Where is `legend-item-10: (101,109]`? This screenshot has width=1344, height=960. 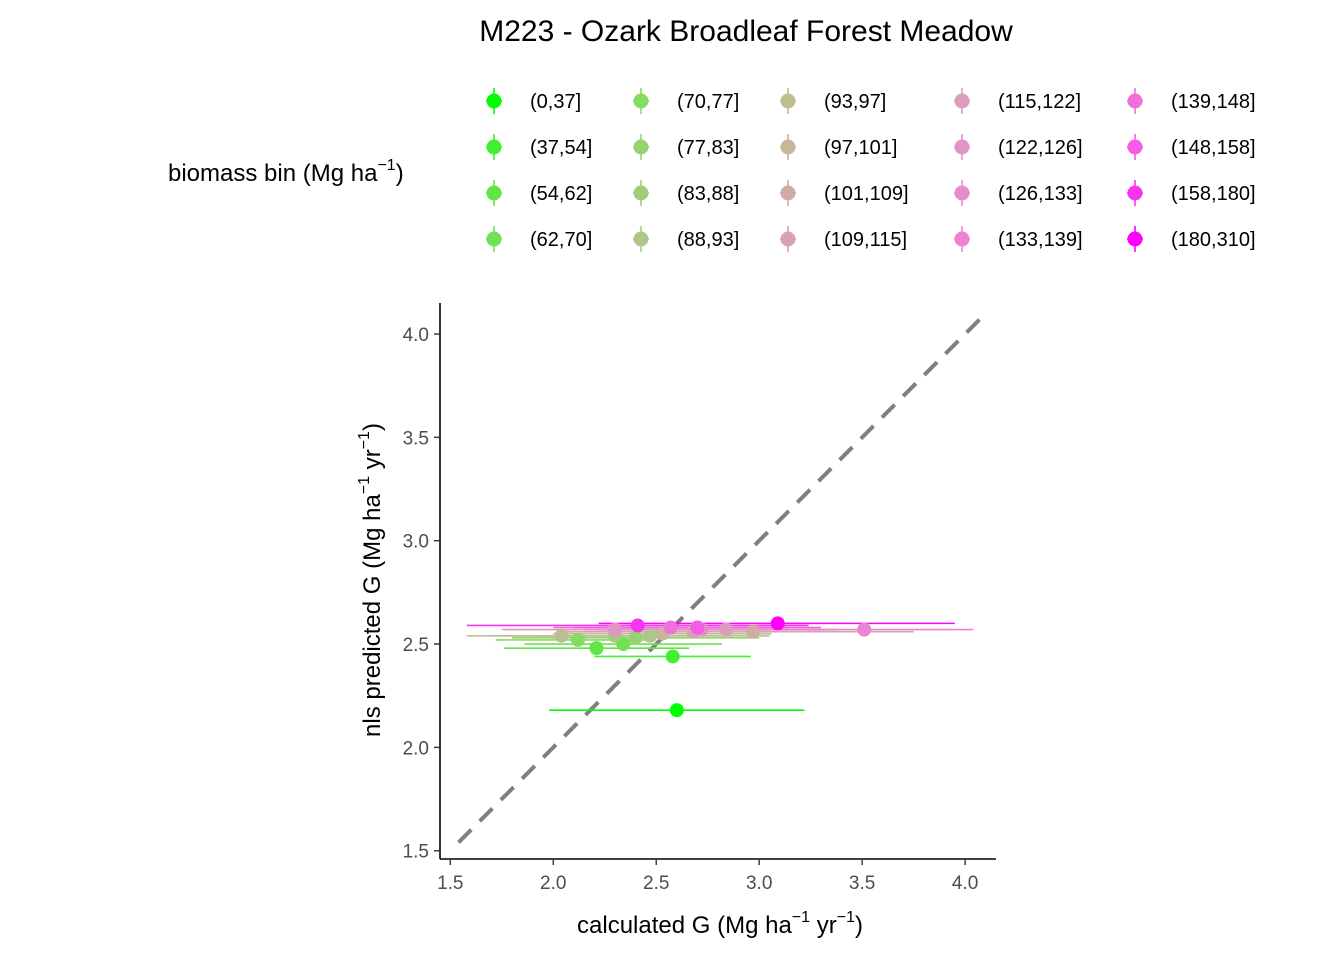
legend-item-10: (101,109] is located at coordinates (844, 193).